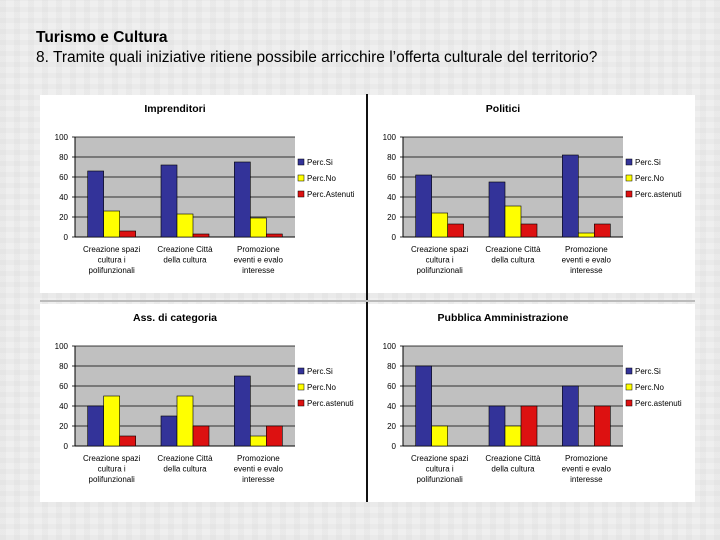 This screenshot has height=540, width=720. What do you see at coordinates (175, 318) in the screenshot?
I see `chart-title: Ass. di categoria` at bounding box center [175, 318].